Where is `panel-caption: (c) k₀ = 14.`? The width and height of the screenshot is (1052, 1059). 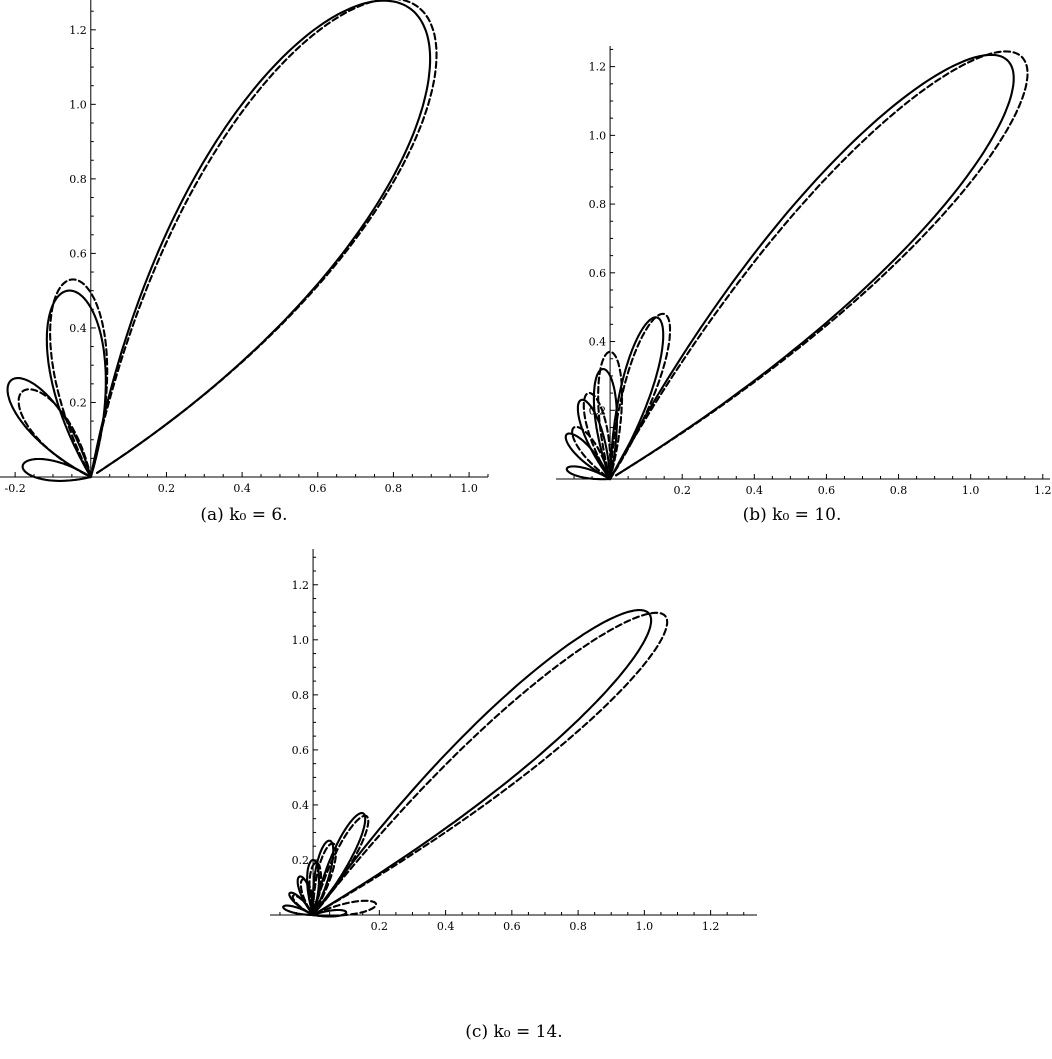
panel-caption: (c) k₀ = 14. is located at coordinates (513, 1032).